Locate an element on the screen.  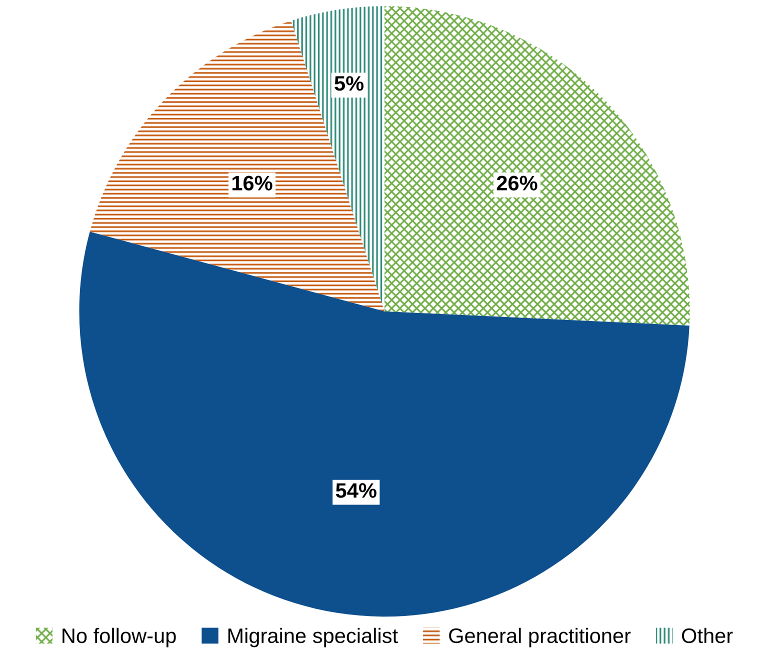
legend-label: Other is located at coordinates (707, 636).